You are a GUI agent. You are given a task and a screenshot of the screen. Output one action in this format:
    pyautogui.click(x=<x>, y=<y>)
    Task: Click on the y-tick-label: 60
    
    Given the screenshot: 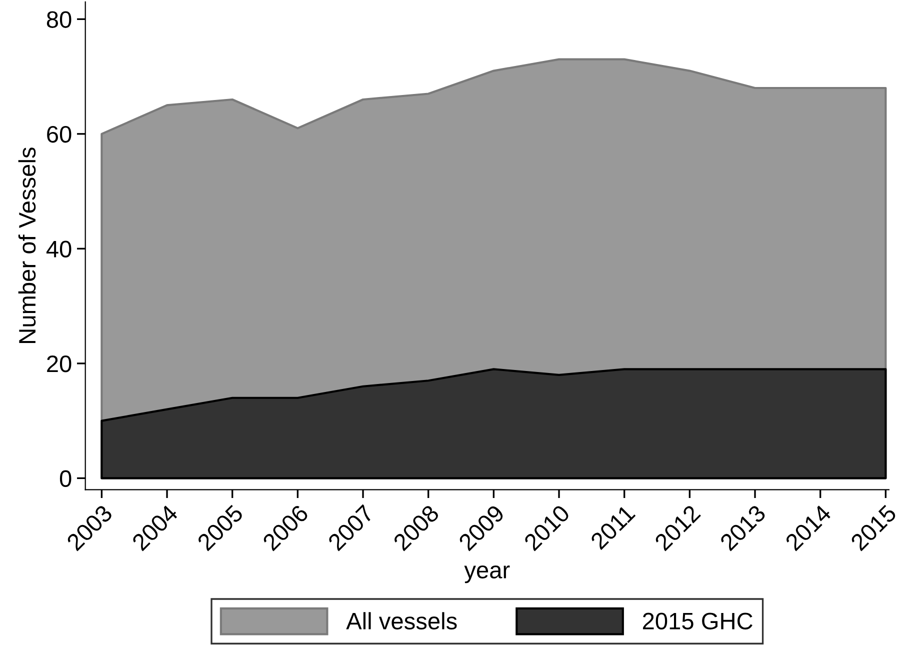 What is the action you would take?
    pyautogui.click(x=59, y=134)
    